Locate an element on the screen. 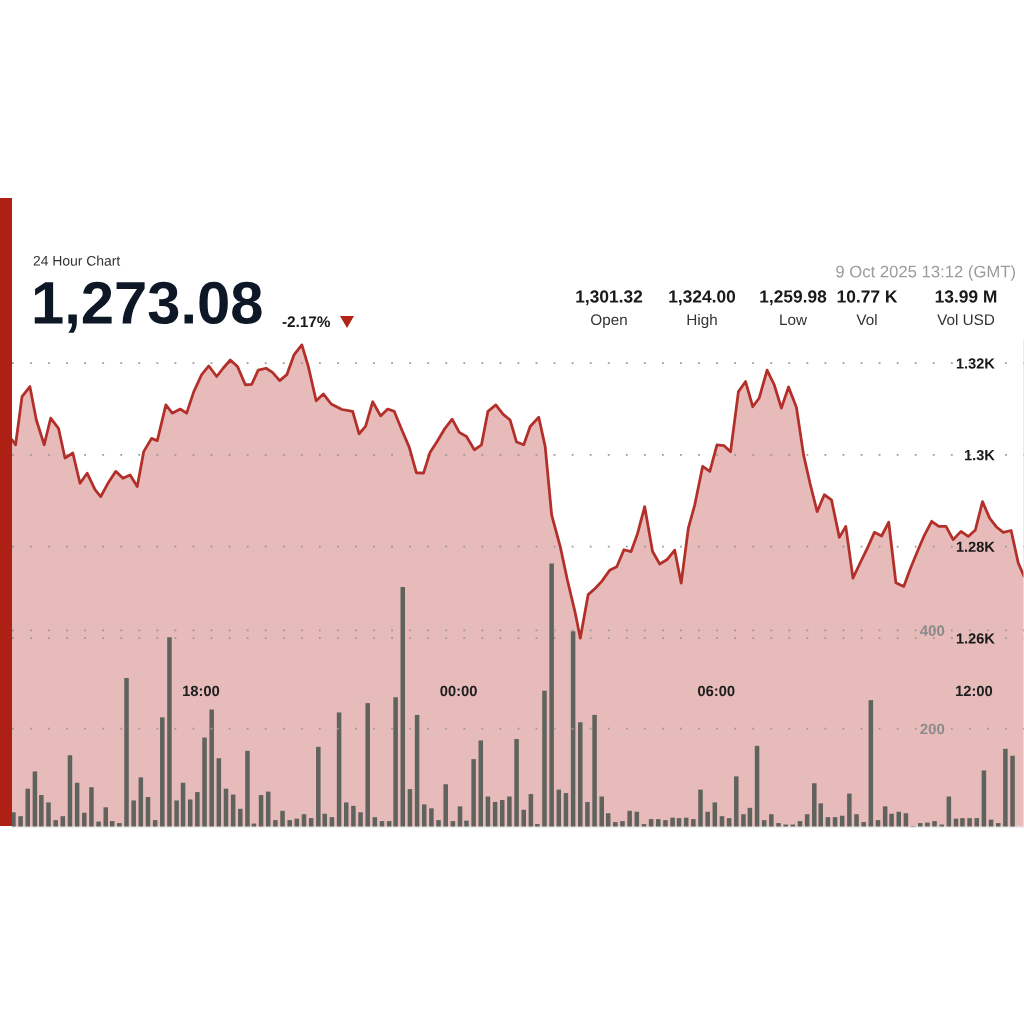 The height and width of the screenshot is (1024, 1024). y2-tick-label: 400 is located at coordinates (932, 630).